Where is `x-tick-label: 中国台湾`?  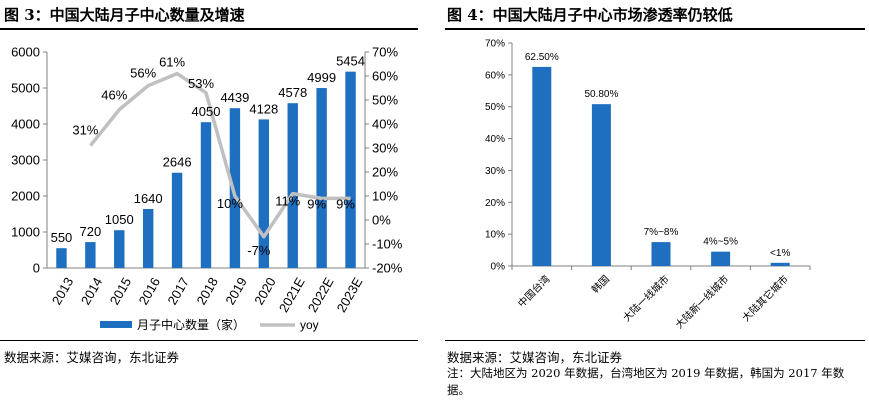 x-tick-label: 中国台湾 is located at coordinates (533, 290).